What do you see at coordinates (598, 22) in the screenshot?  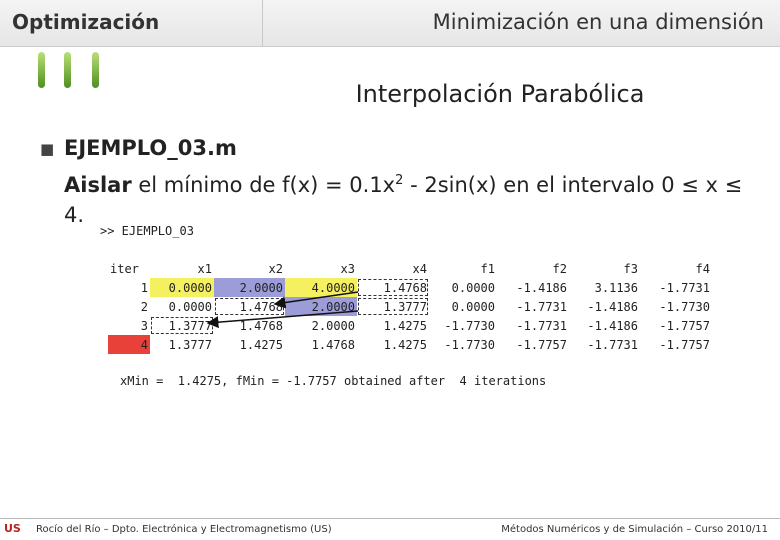 I see `header-right: Minimización en una dimensión` at bounding box center [598, 22].